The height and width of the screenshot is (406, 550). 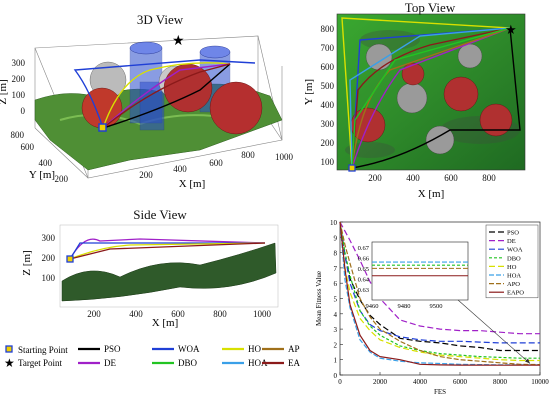 What do you see at coordinates (420, 382) in the screenshot?
I see `x-tick-label: 4000` at bounding box center [420, 382].